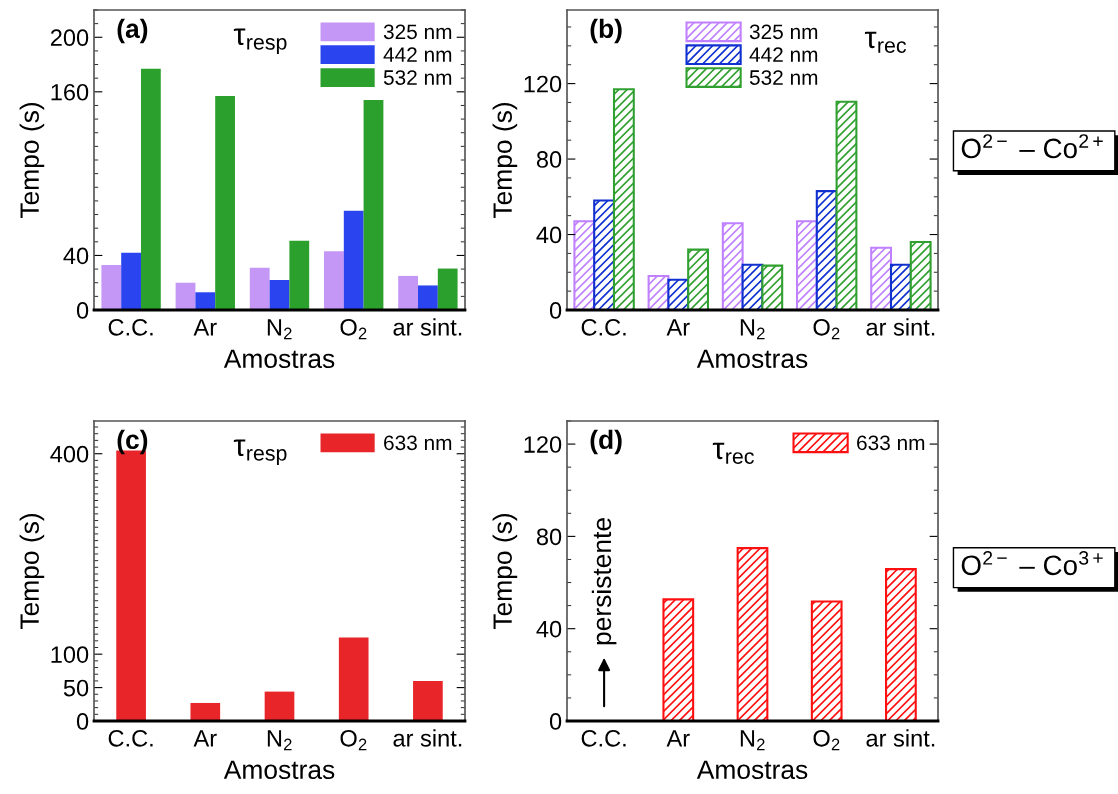 This screenshot has height=794, width=1118. I want to click on y-tick-label: 50, so click(76, 688).